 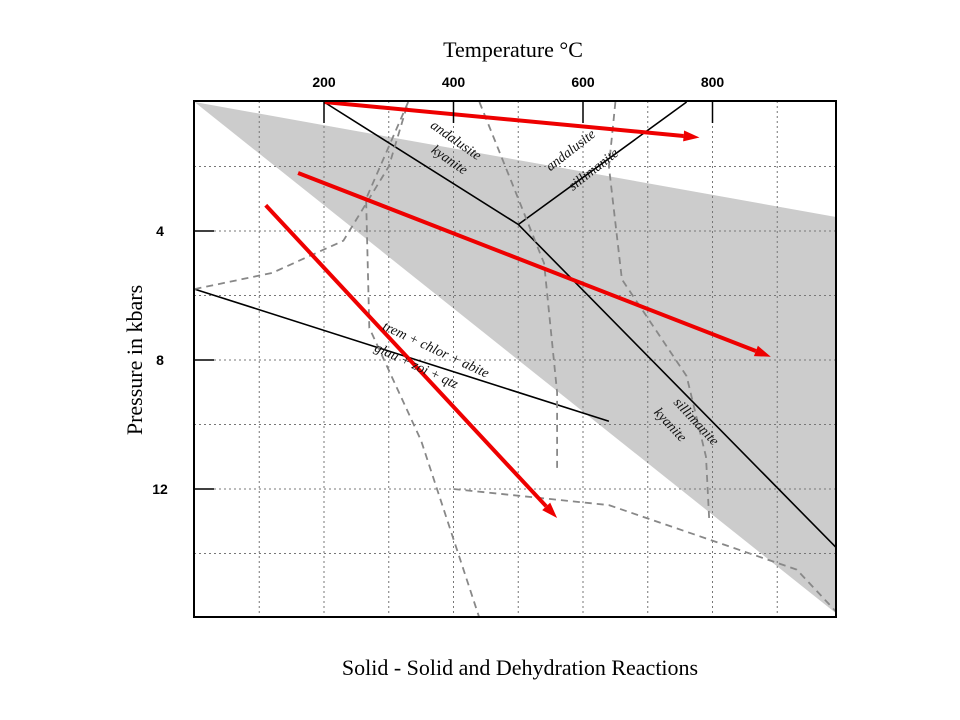 I want to click on y-tick-label: 8, so click(x=160, y=360).